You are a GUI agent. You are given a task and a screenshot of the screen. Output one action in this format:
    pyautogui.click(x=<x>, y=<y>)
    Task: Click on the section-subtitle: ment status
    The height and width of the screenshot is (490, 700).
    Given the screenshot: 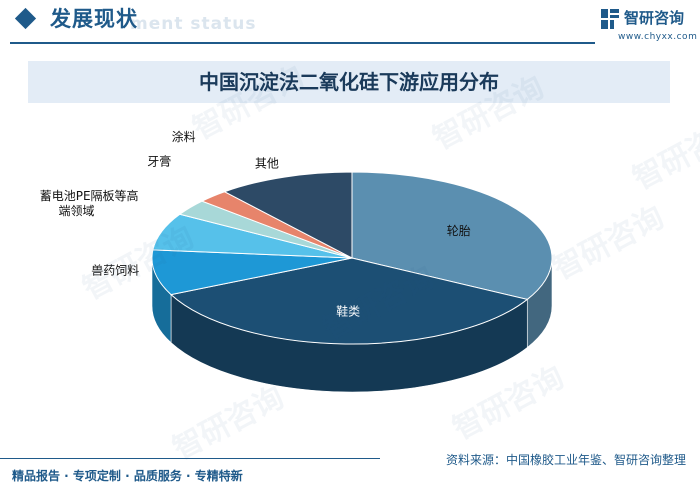 What is the action you would take?
    pyautogui.click(x=193, y=24)
    